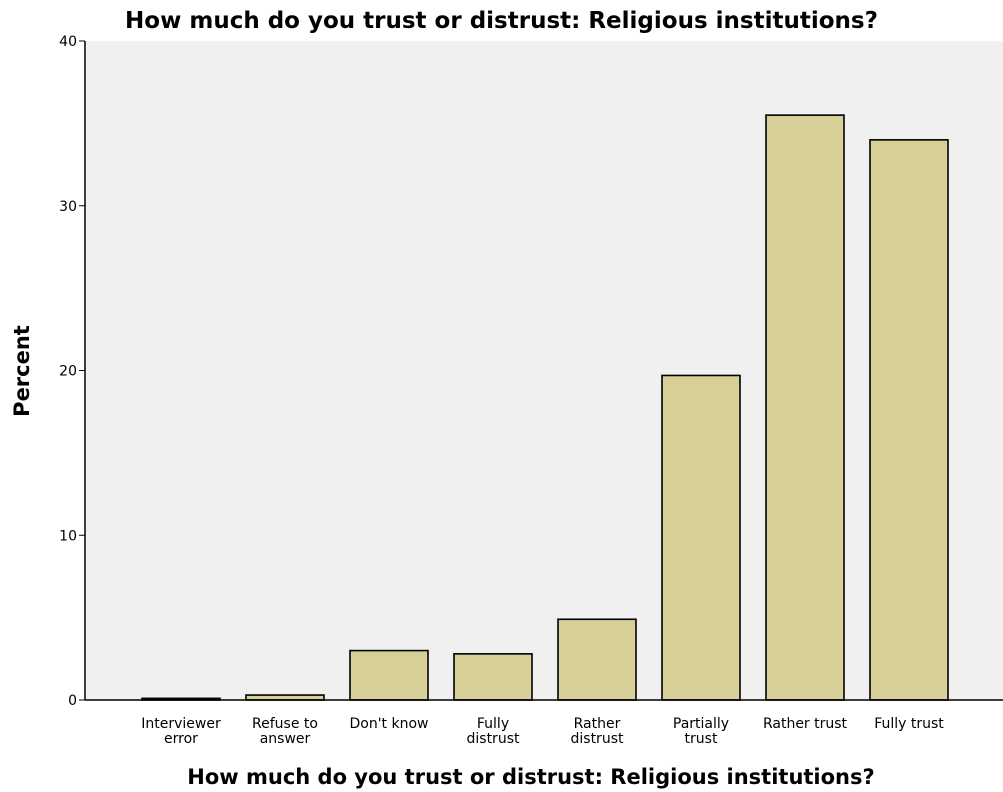 The height and width of the screenshot is (792, 1003). I want to click on y-tick-label: 0, so click(72, 701).